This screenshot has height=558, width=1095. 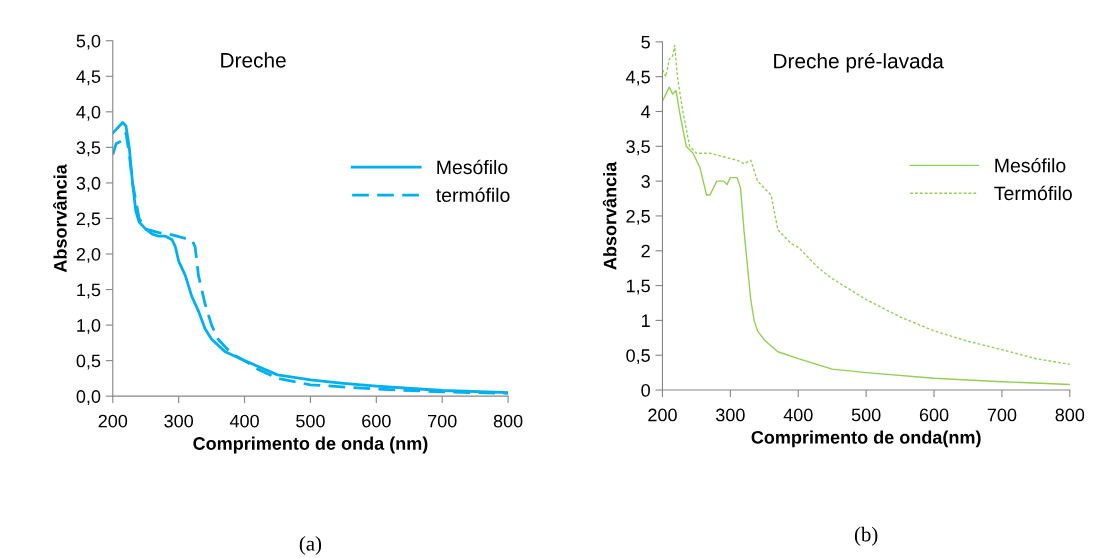 What do you see at coordinates (866, 536) in the screenshot?
I see `text: (b)` at bounding box center [866, 536].